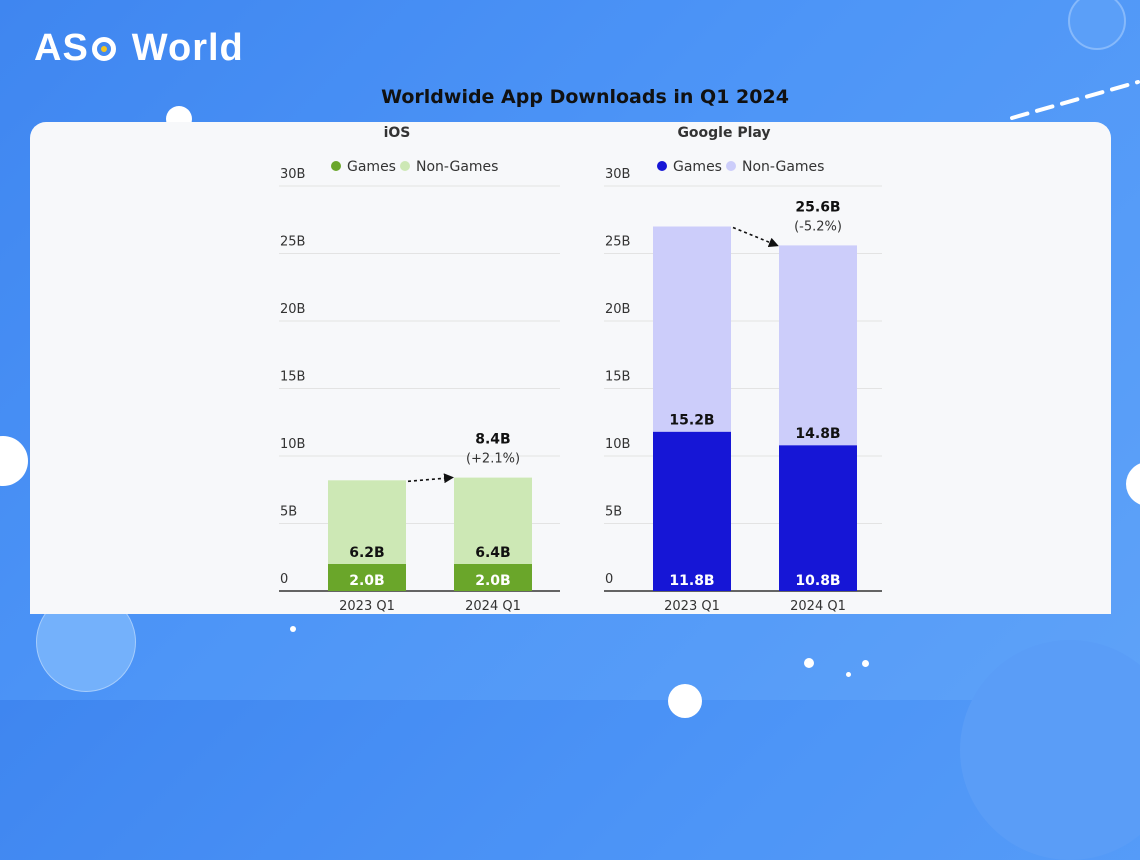 This screenshot has height=860, width=1140. I want to click on page-title: Worldwide App Downloads in Q1 2024, so click(585, 97).